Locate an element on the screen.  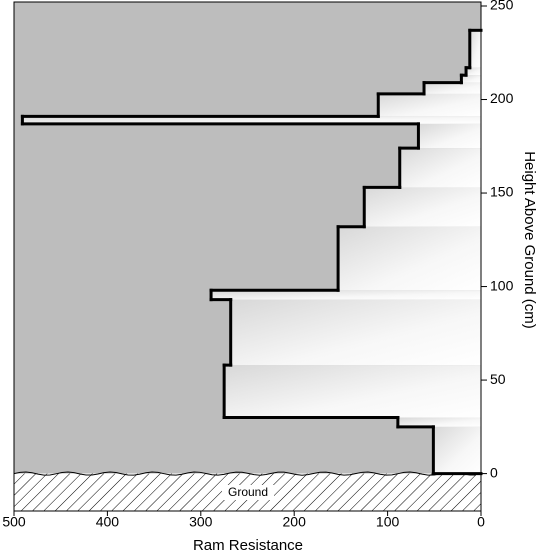
ground-label: Ground is located at coordinates (248, 492).